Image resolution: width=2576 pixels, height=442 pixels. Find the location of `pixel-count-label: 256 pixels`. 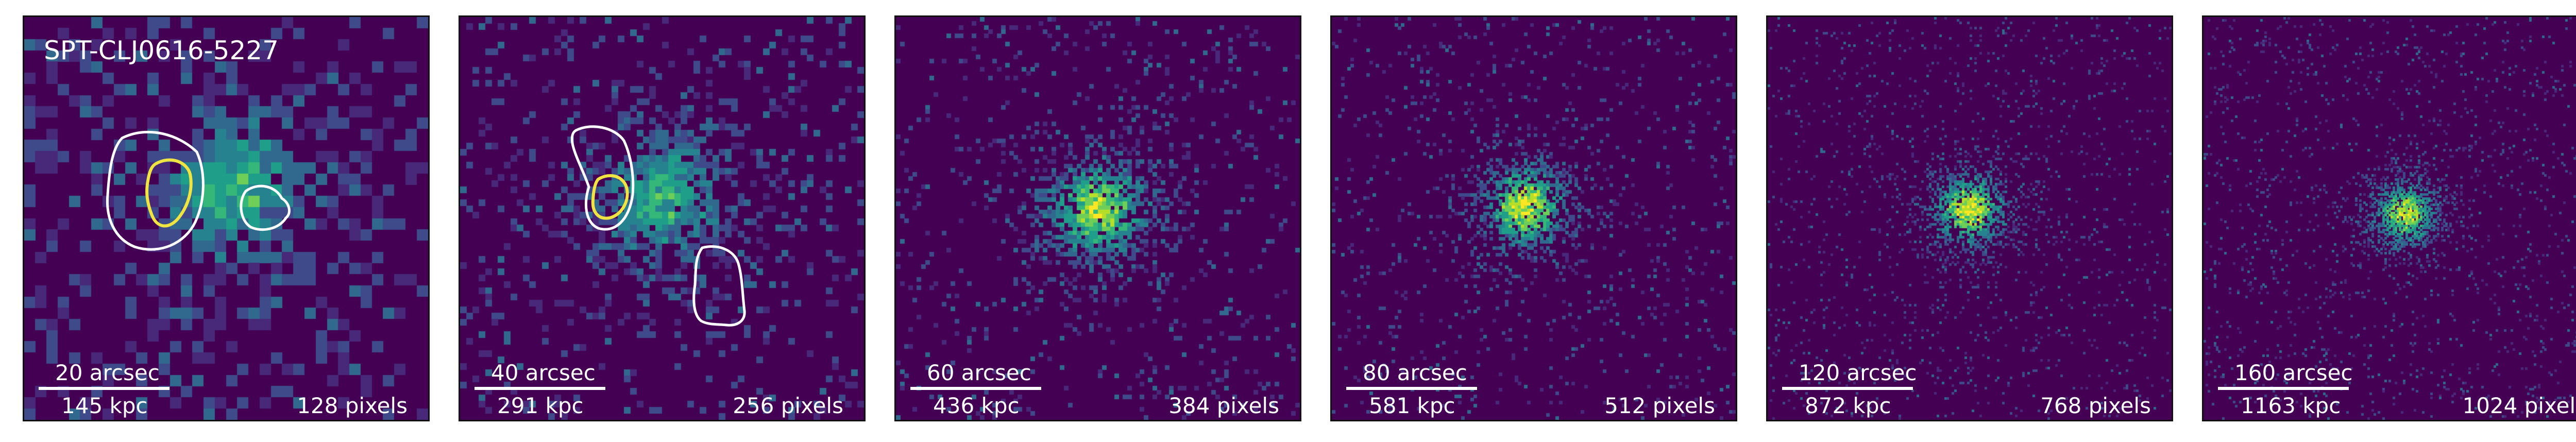

pixel-count-label: 256 pixels is located at coordinates (788, 405).